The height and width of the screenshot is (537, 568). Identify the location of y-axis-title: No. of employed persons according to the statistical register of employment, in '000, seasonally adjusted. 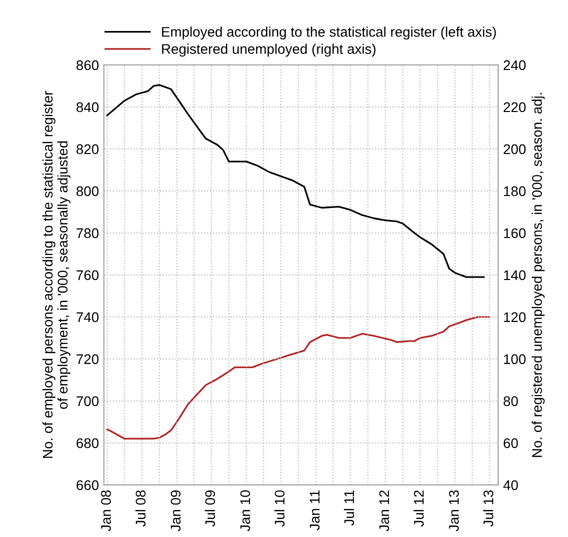
(56, 274).